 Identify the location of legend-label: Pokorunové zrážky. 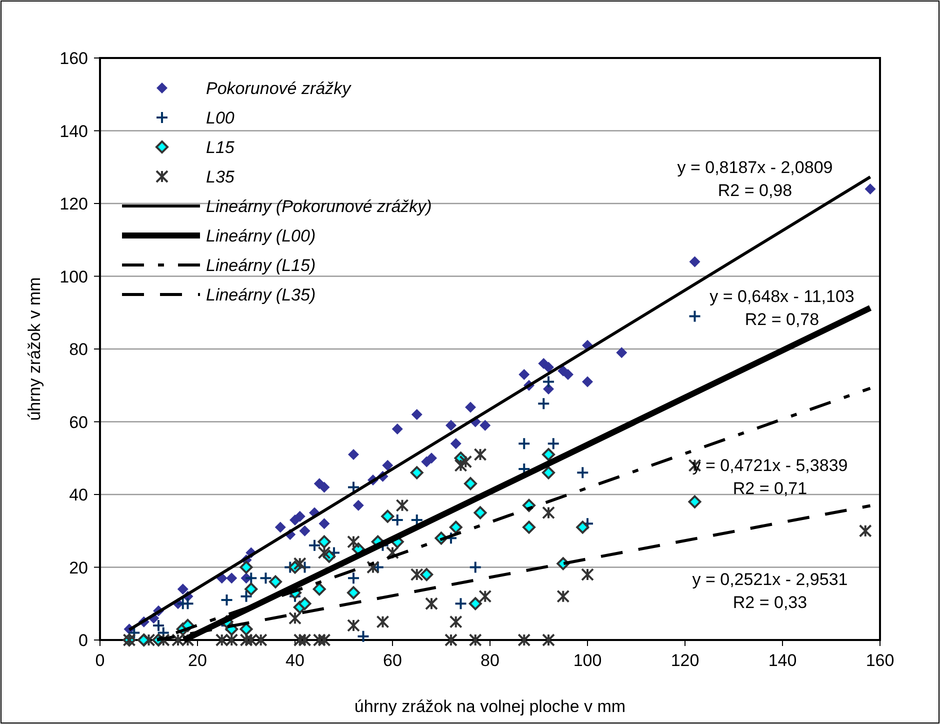
(279, 88).